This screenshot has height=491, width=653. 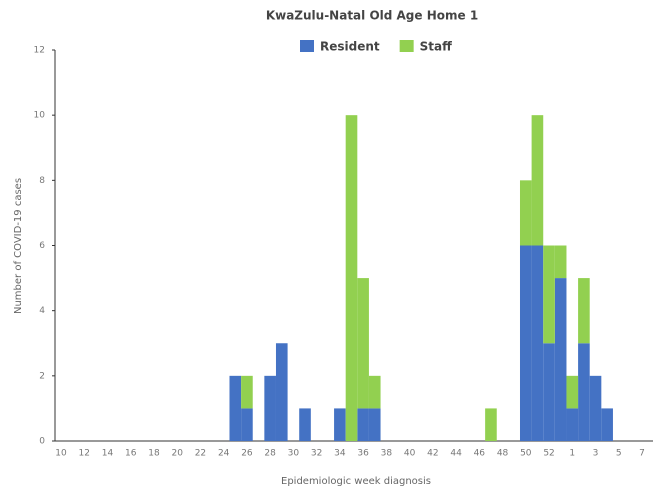 I want to click on chart-title: KwaZulu-Natal Old Age Home 1, so click(x=372, y=16).